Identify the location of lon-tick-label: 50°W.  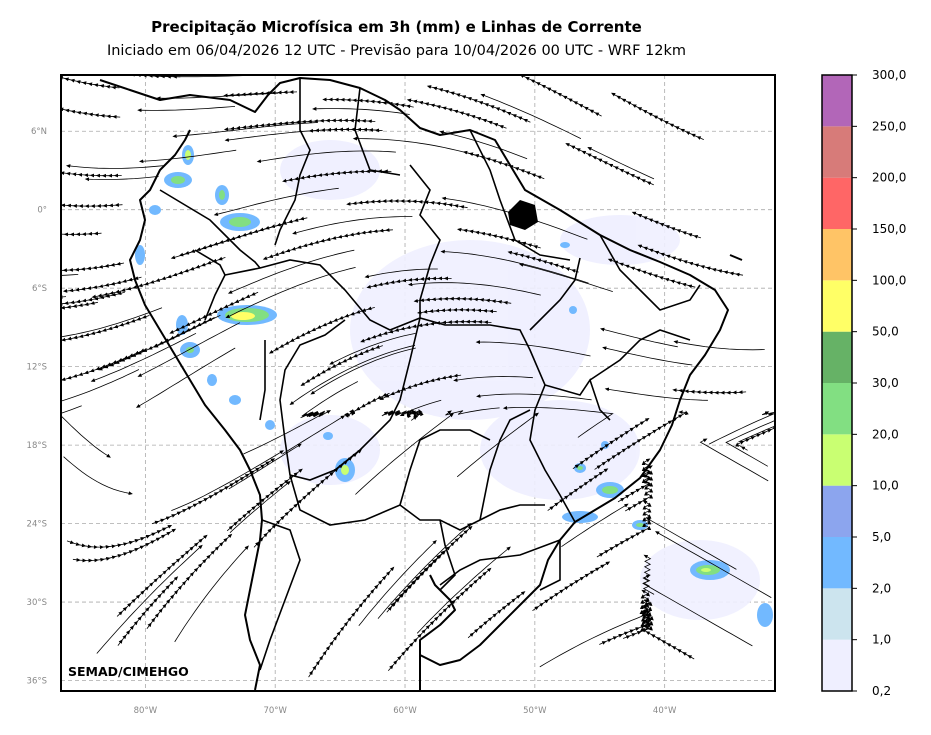
(535, 711).